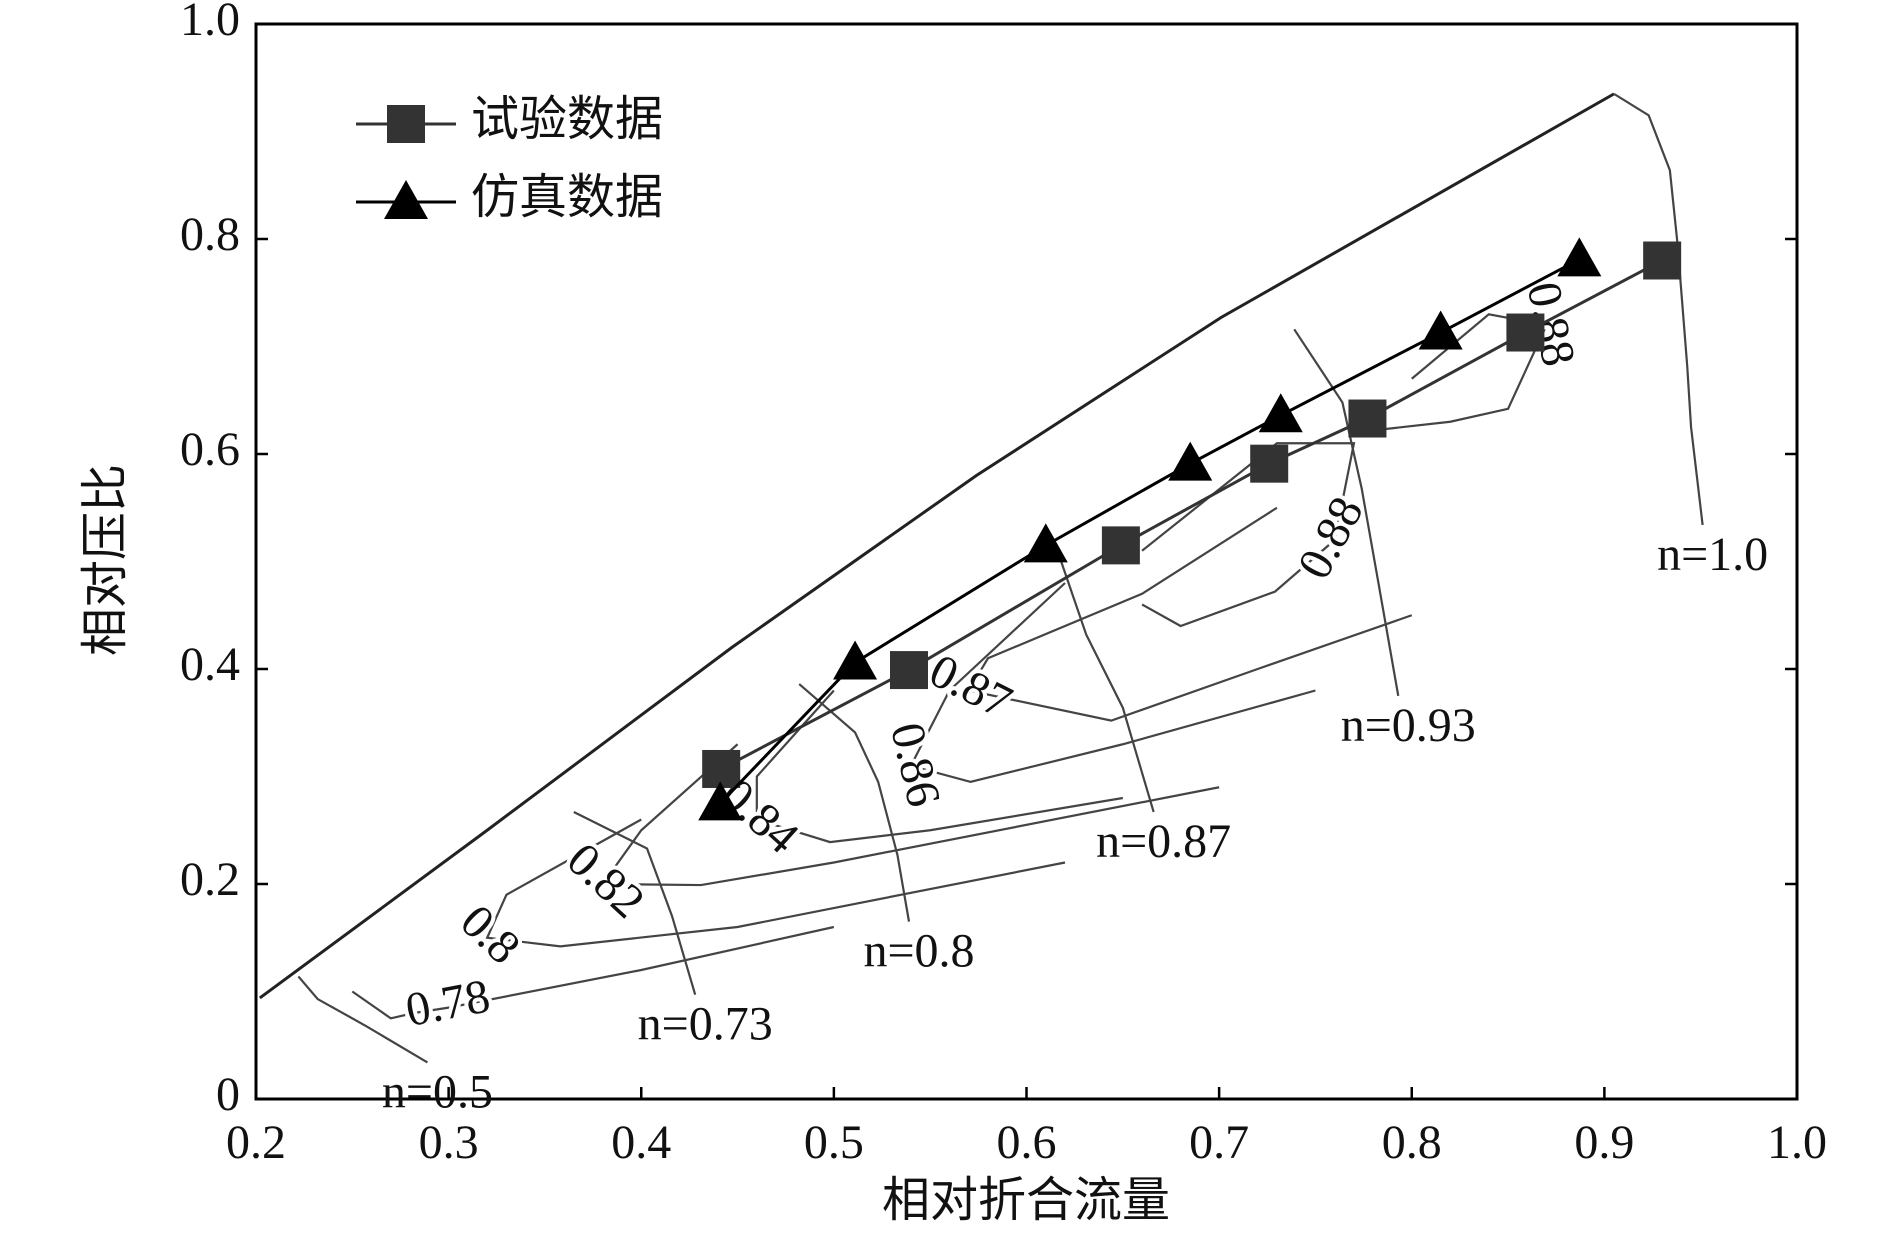 The height and width of the screenshot is (1240, 1890). What do you see at coordinates (210, 234) in the screenshot?
I see `y-tick-label: 0.8` at bounding box center [210, 234].